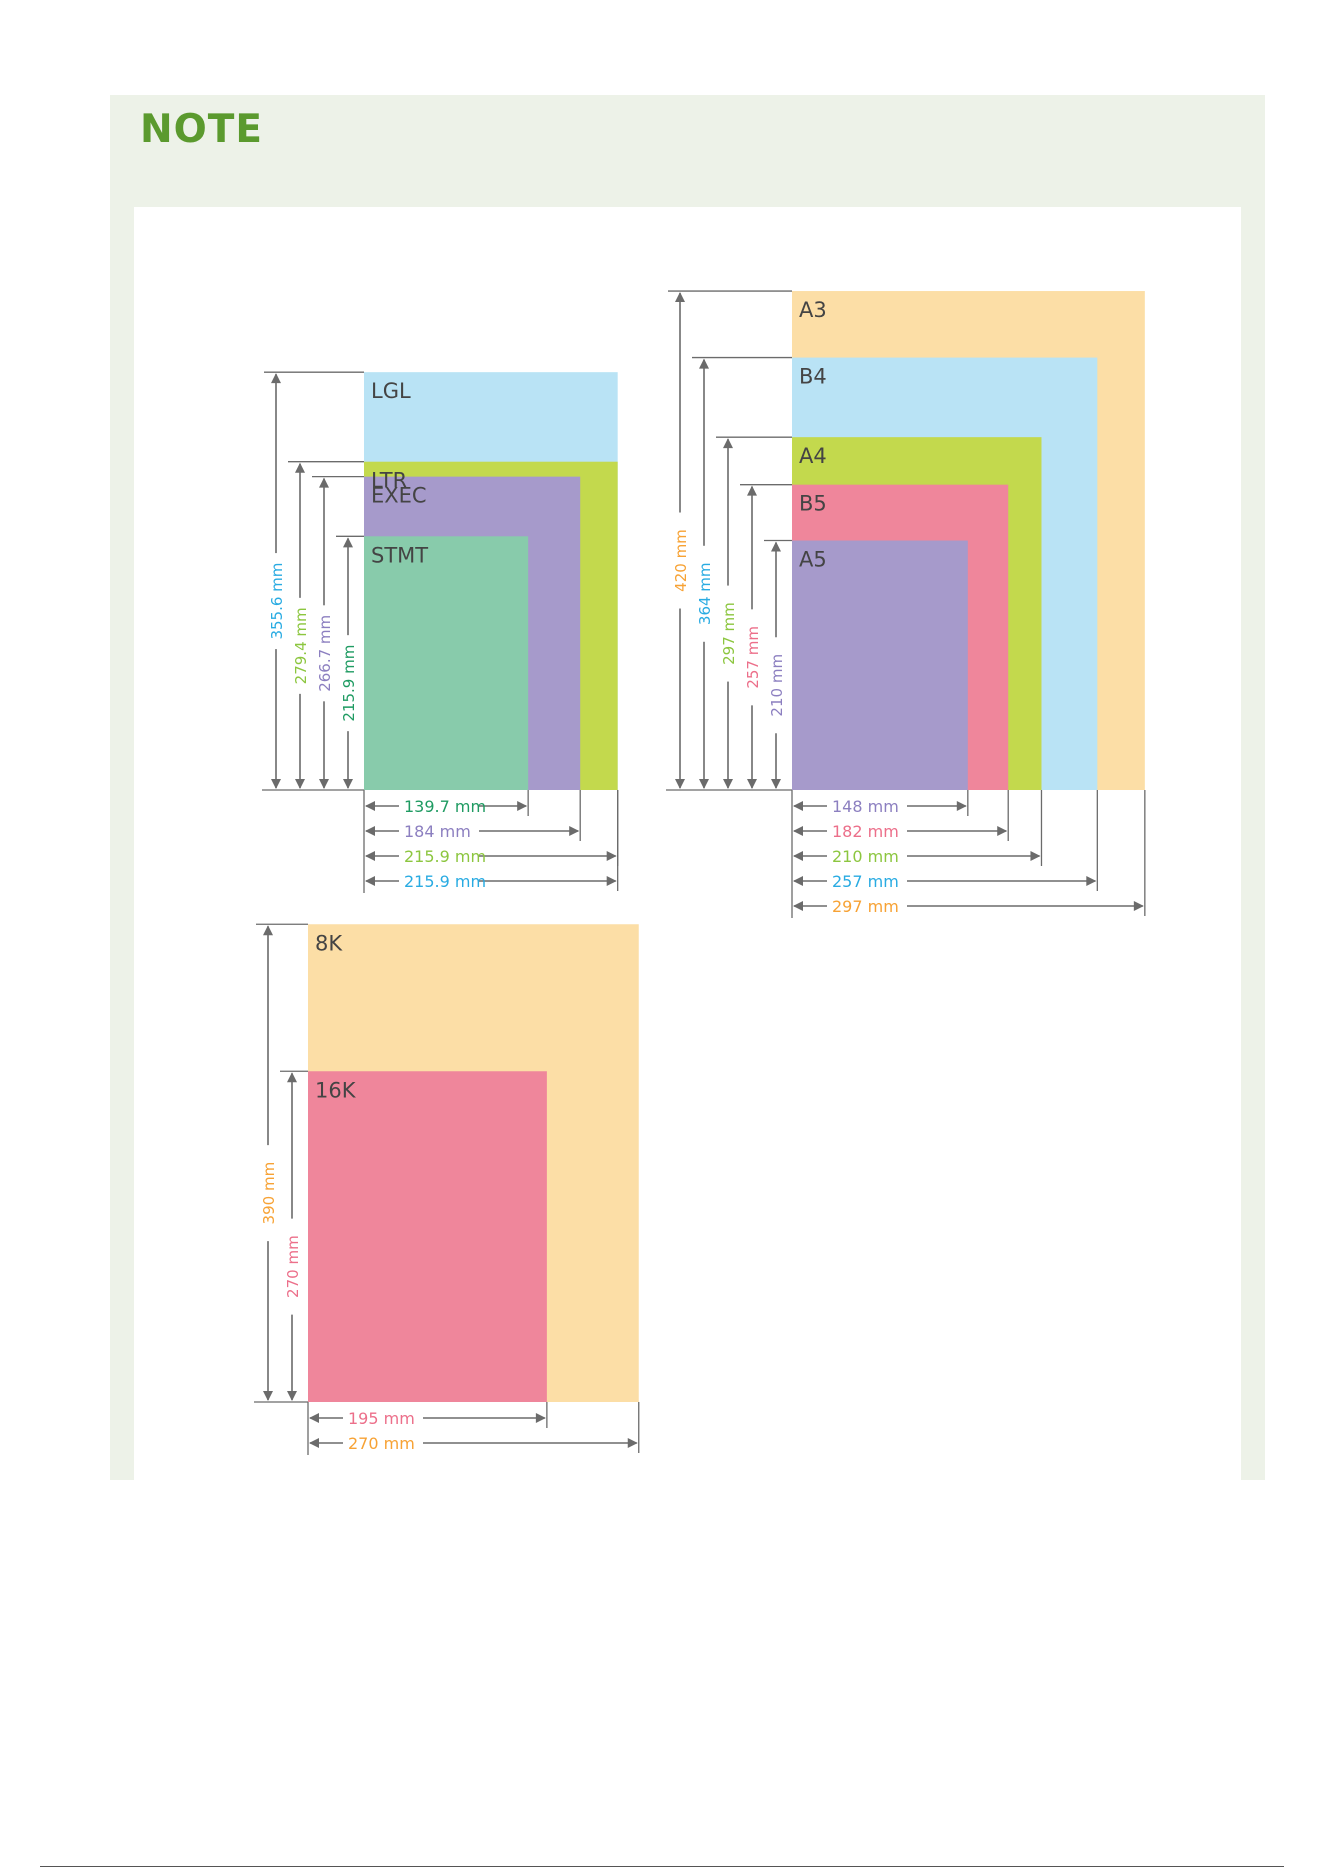 This screenshot has width=1324, height=1872. What do you see at coordinates (399, 496) in the screenshot?
I see `paper-label-exec: EXEC` at bounding box center [399, 496].